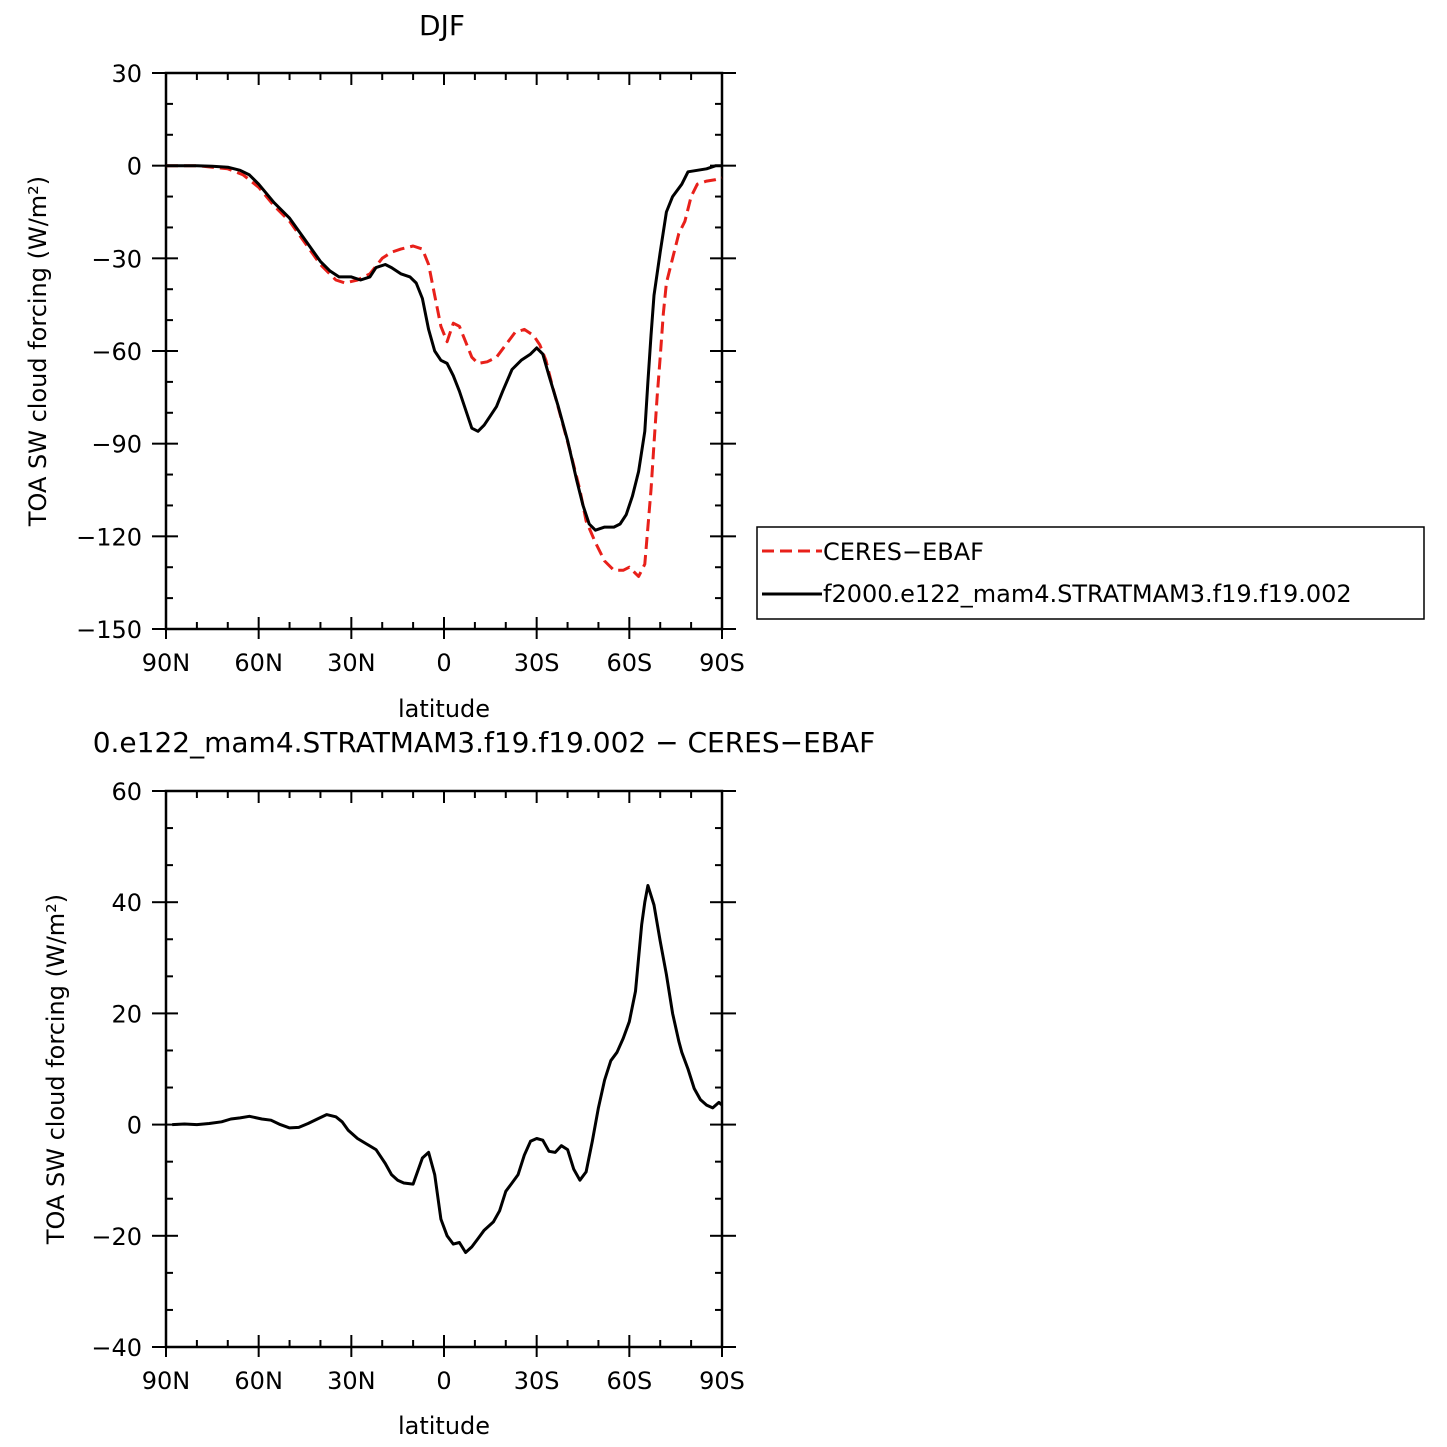 This screenshot has width=1447, height=1447. Describe the element at coordinates (126, 792) in the screenshot. I see `y-tick-label: 60` at that location.